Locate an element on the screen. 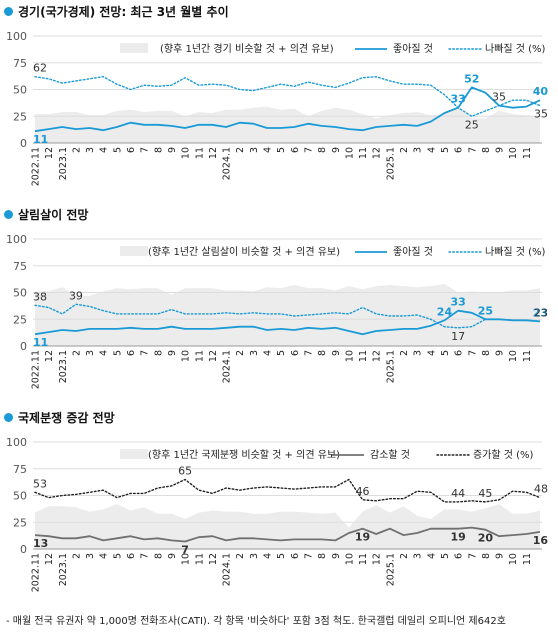  x-tick-label: 2025.1 is located at coordinates (390, 163).